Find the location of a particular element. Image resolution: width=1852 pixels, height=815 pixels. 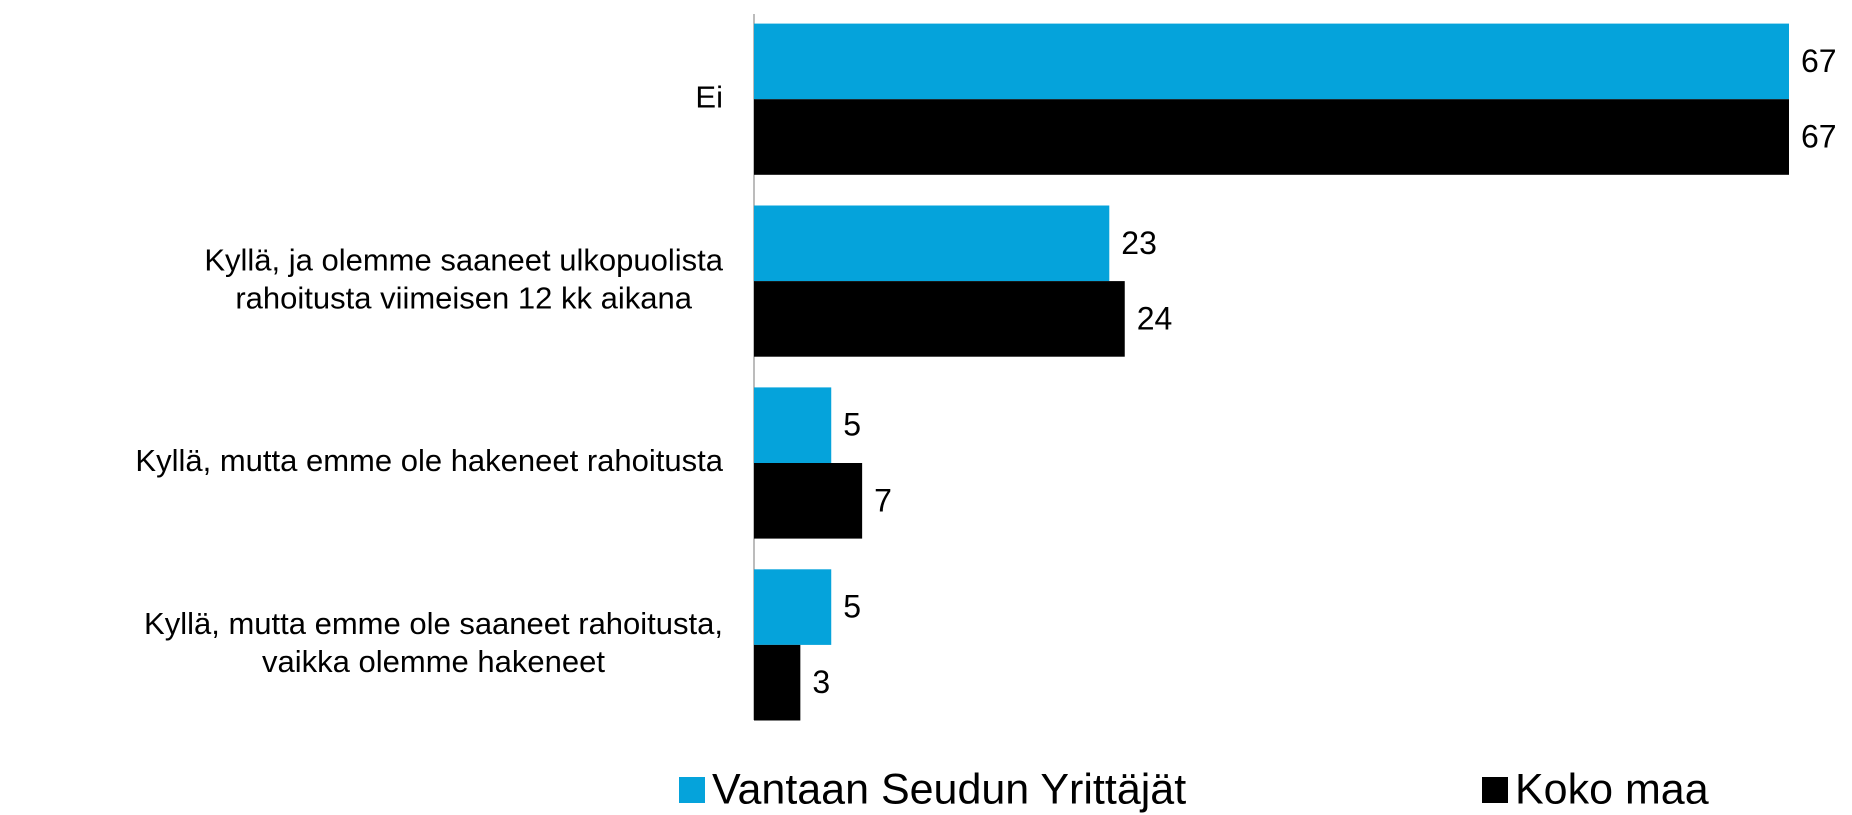

value-label: 3 is located at coordinates (821, 682).